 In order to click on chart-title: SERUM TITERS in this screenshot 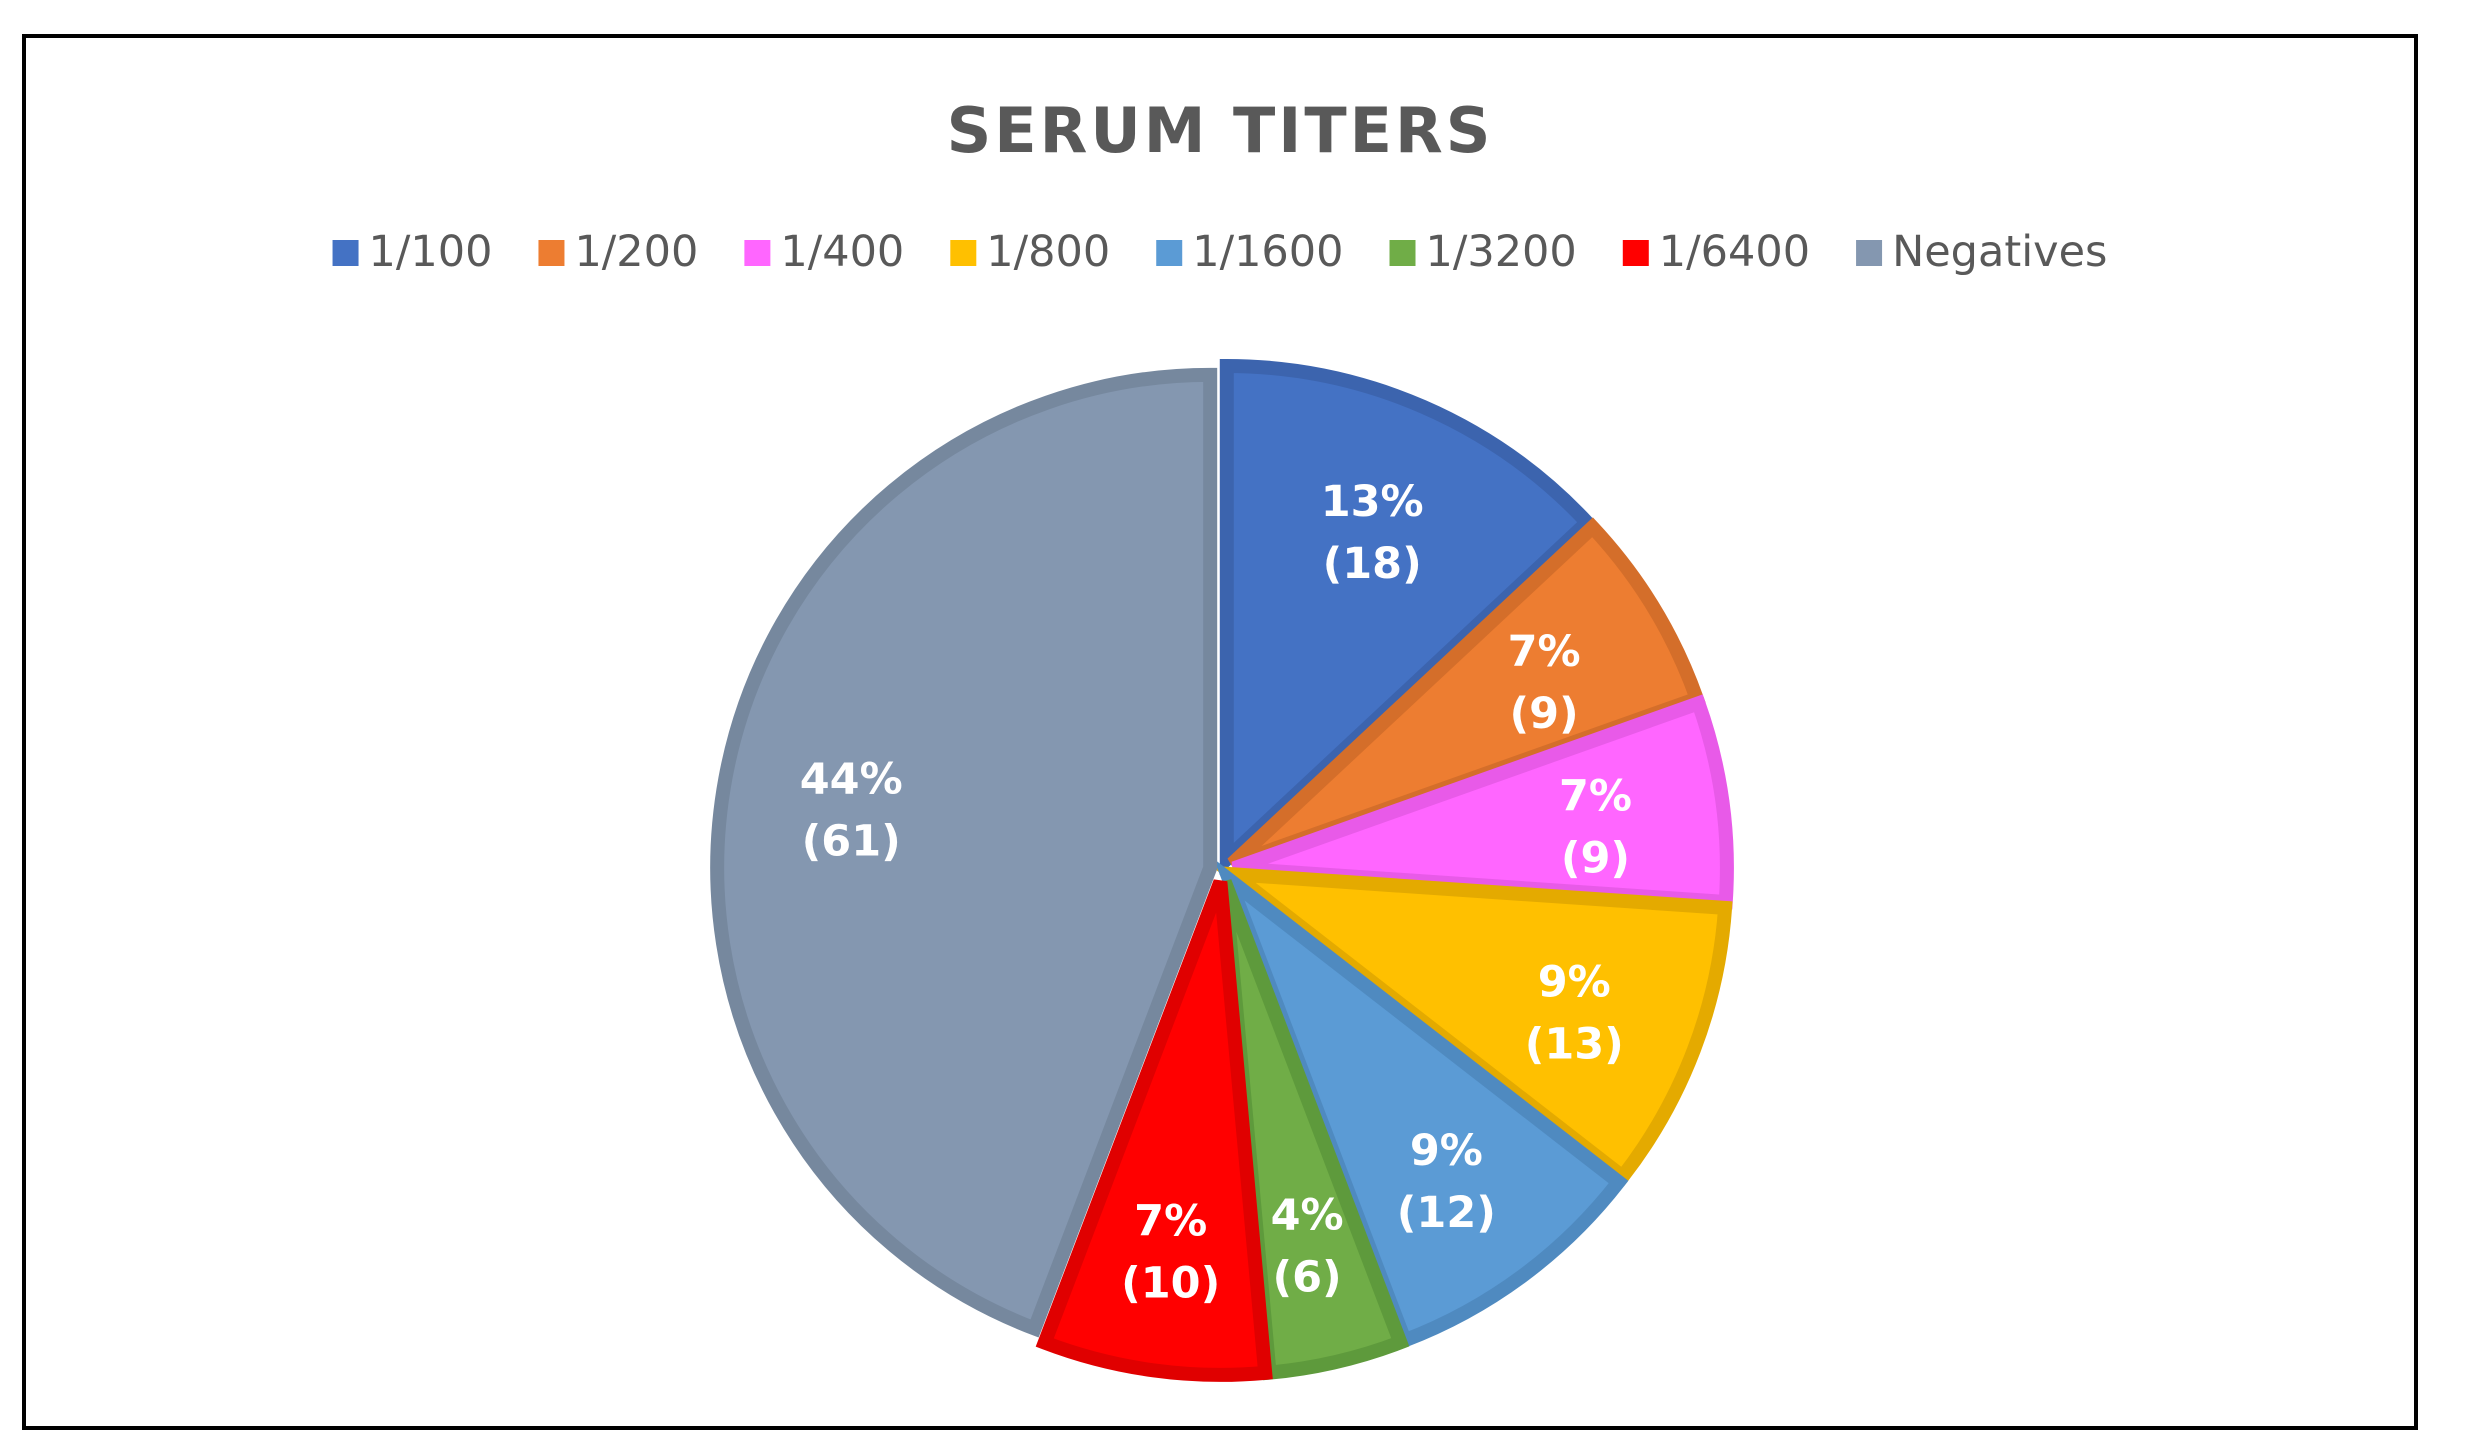, I will do `click(1220, 130)`.